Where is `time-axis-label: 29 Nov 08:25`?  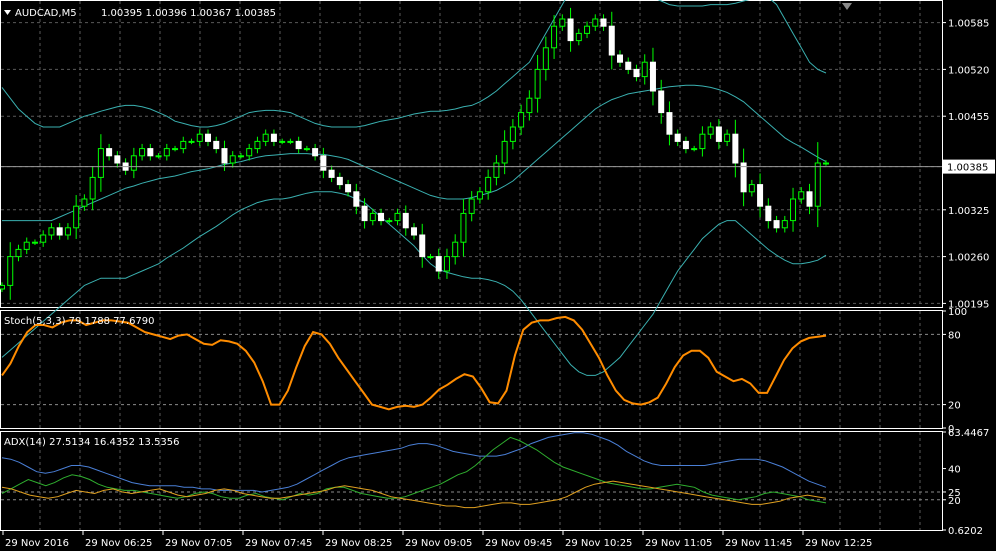 time-axis-label: 29 Nov 08:25 is located at coordinates (358, 543).